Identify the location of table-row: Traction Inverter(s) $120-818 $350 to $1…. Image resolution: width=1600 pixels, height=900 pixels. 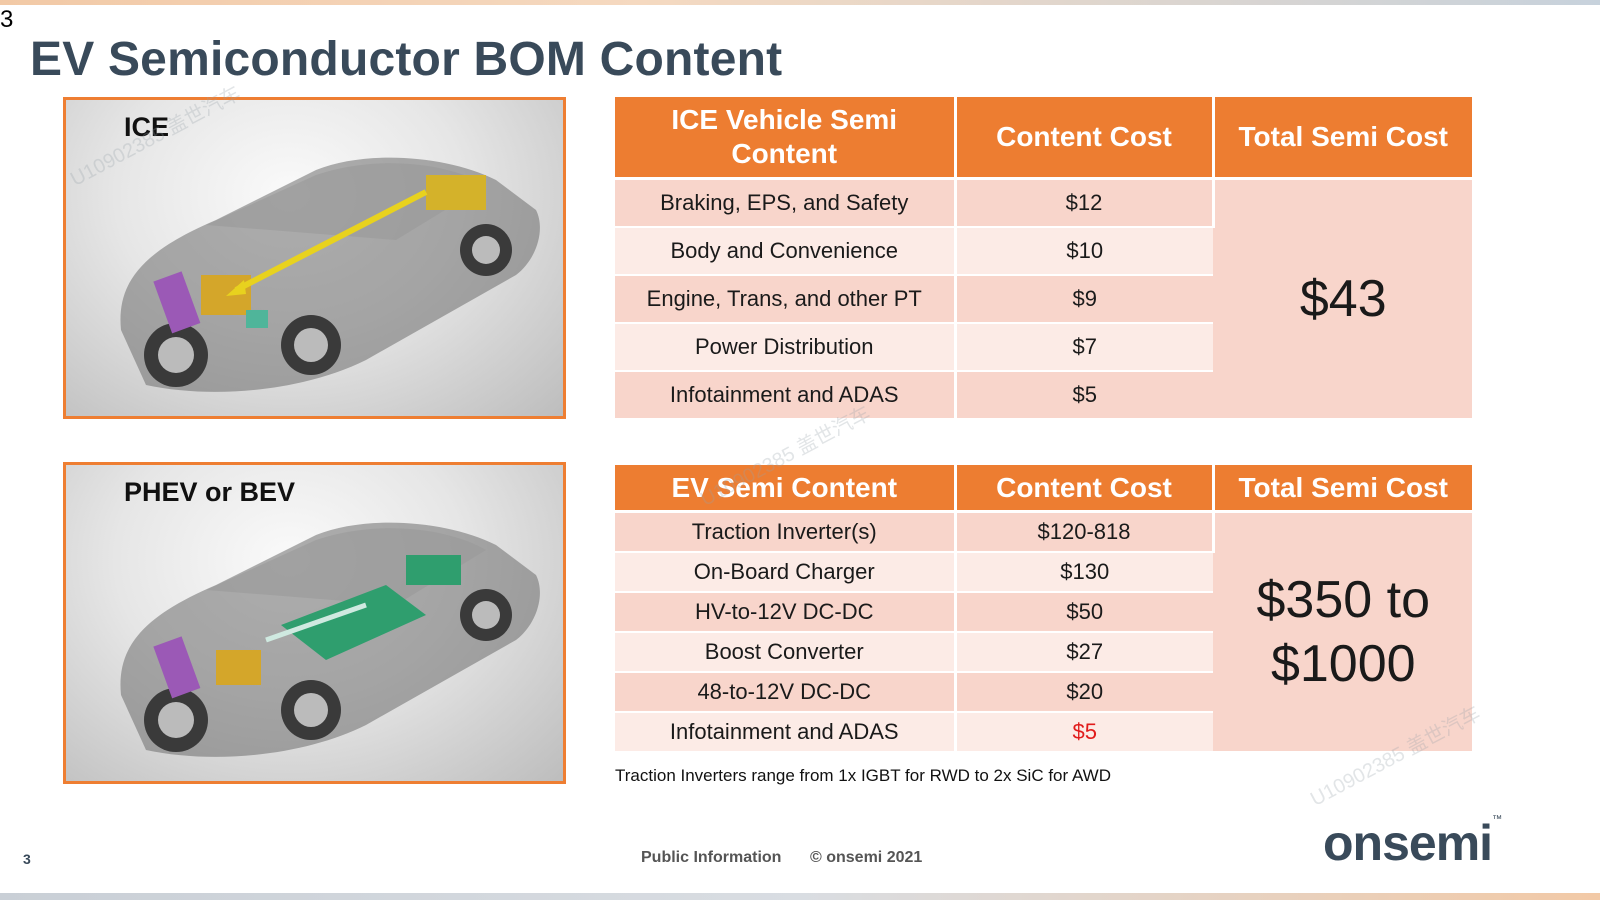
(1043, 632).